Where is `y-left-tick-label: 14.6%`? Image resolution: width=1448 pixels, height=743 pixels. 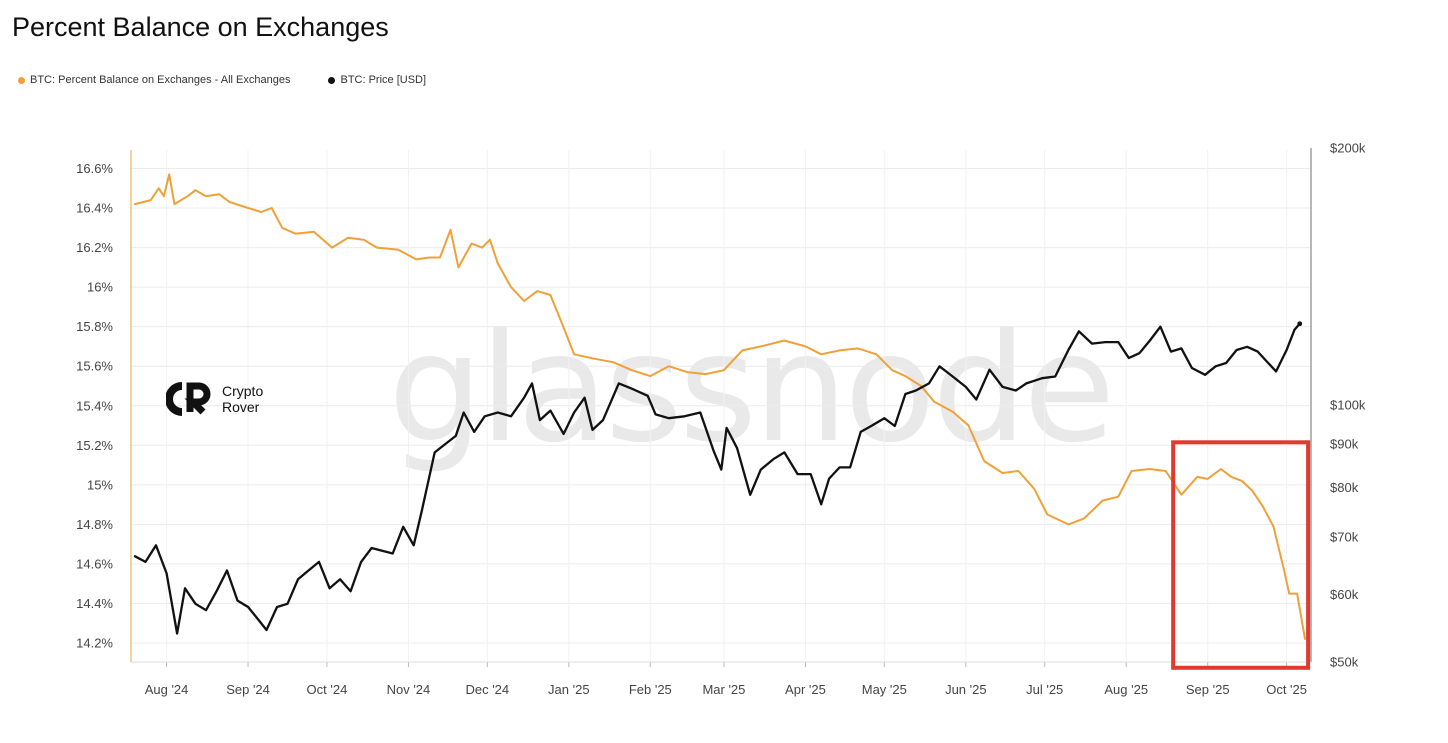 y-left-tick-label: 14.6% is located at coordinates (94, 563).